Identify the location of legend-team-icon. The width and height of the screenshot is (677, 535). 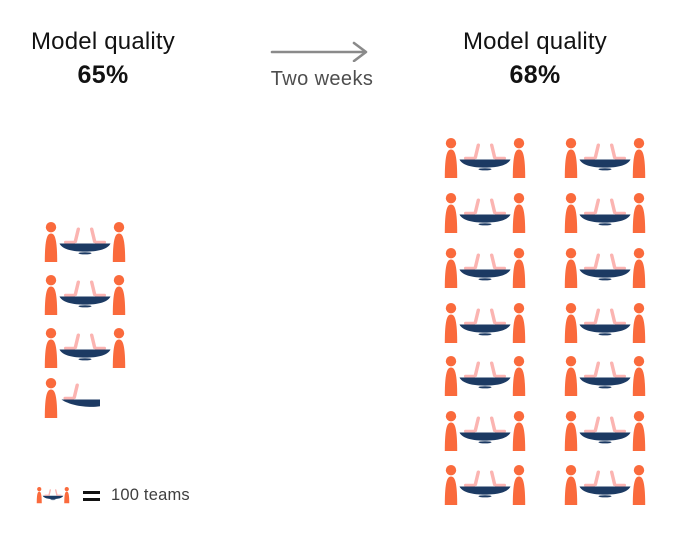
(53, 495).